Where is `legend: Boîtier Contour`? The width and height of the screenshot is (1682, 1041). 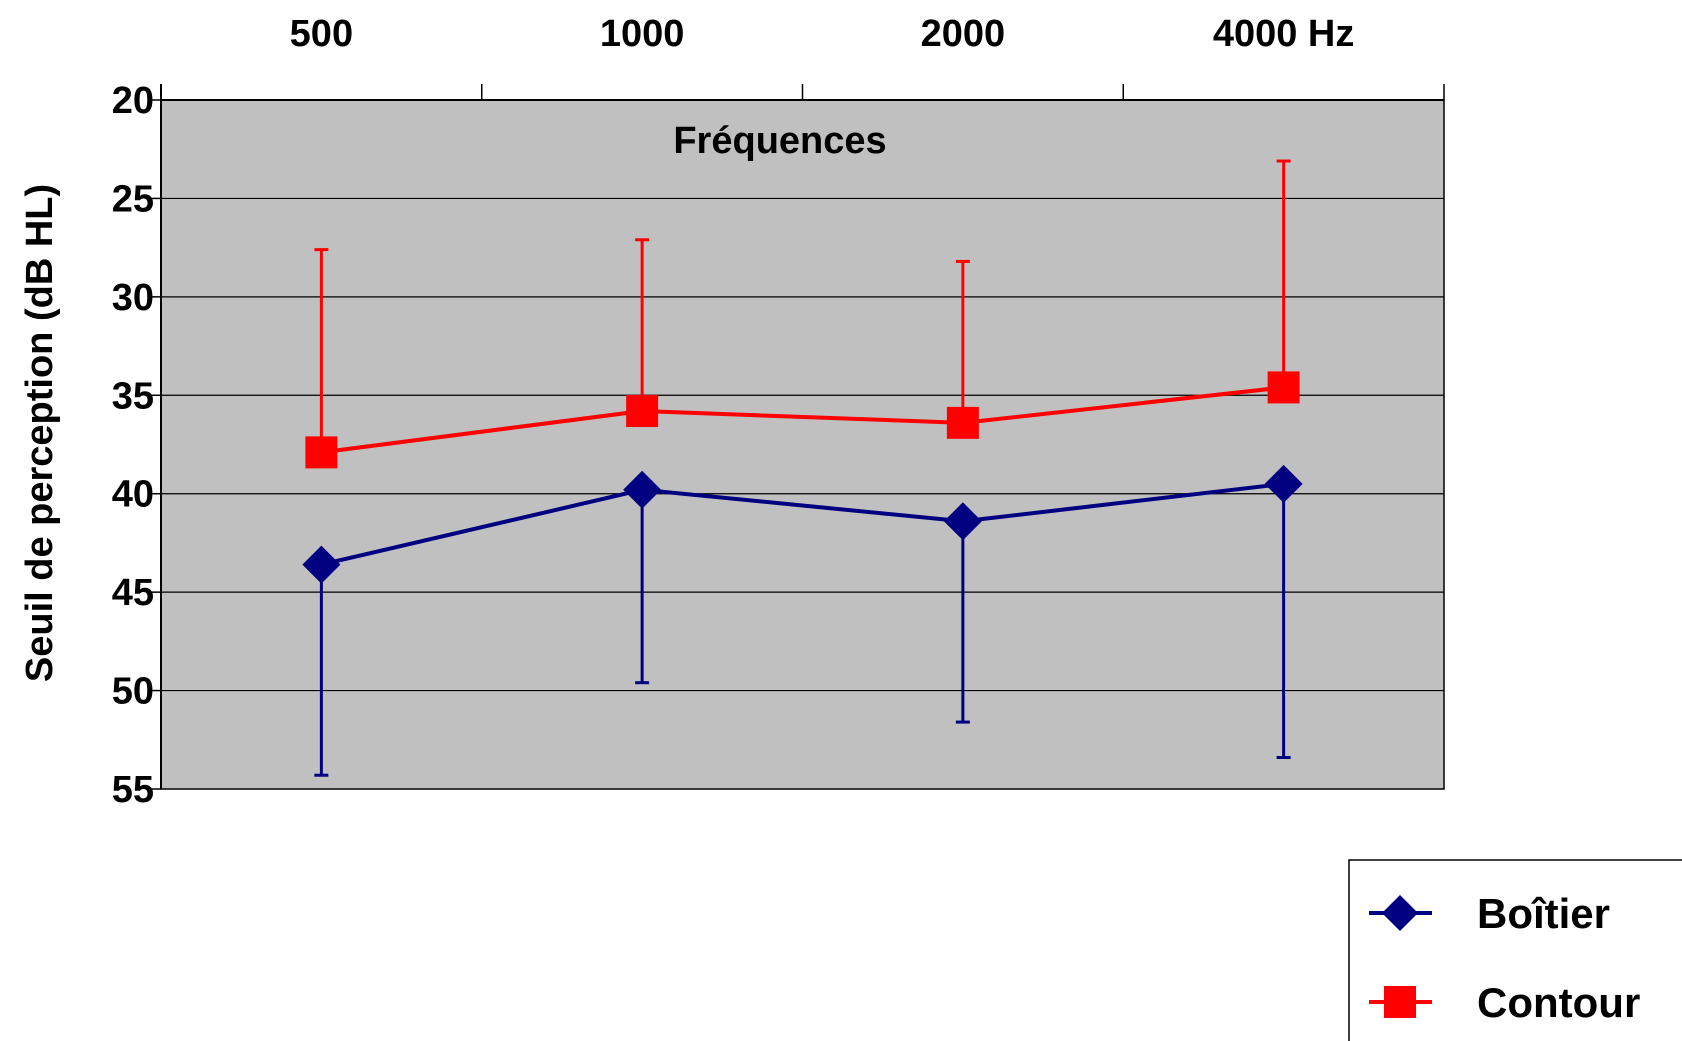
legend: Boîtier Contour is located at coordinates (1515, 950).